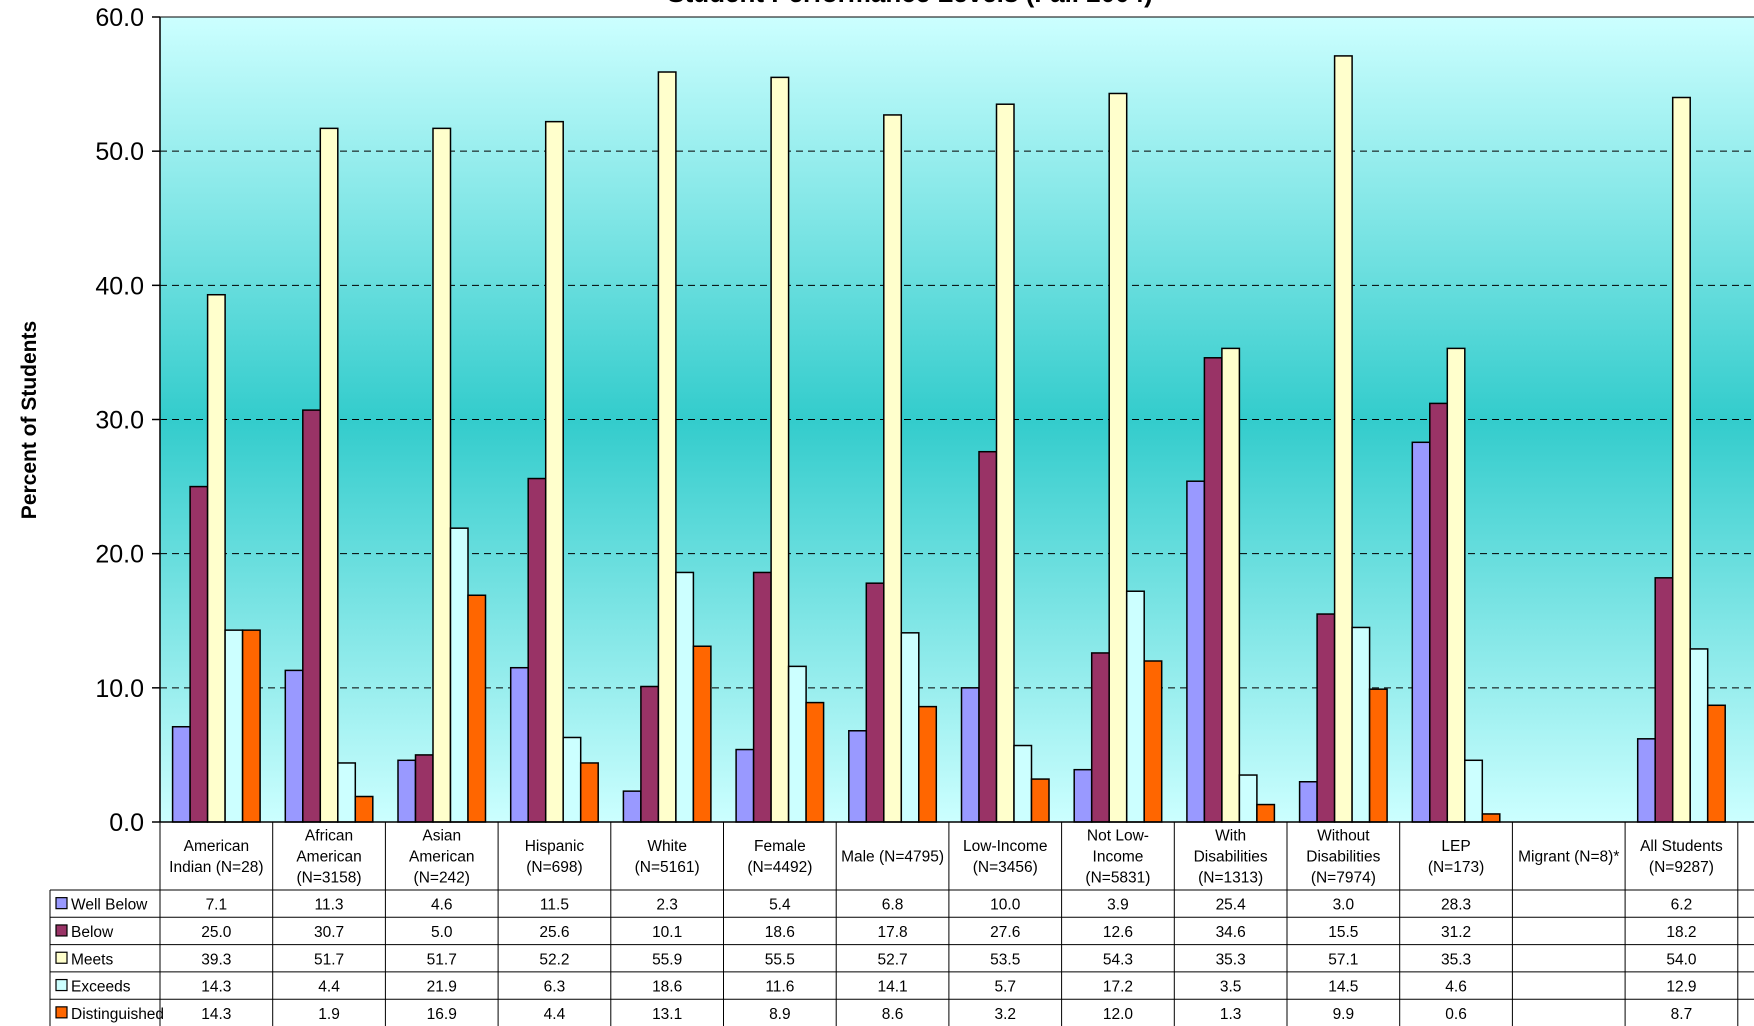 Image resolution: width=1754 pixels, height=1026 pixels. I want to click on data-label: 55.5, so click(780, 959).